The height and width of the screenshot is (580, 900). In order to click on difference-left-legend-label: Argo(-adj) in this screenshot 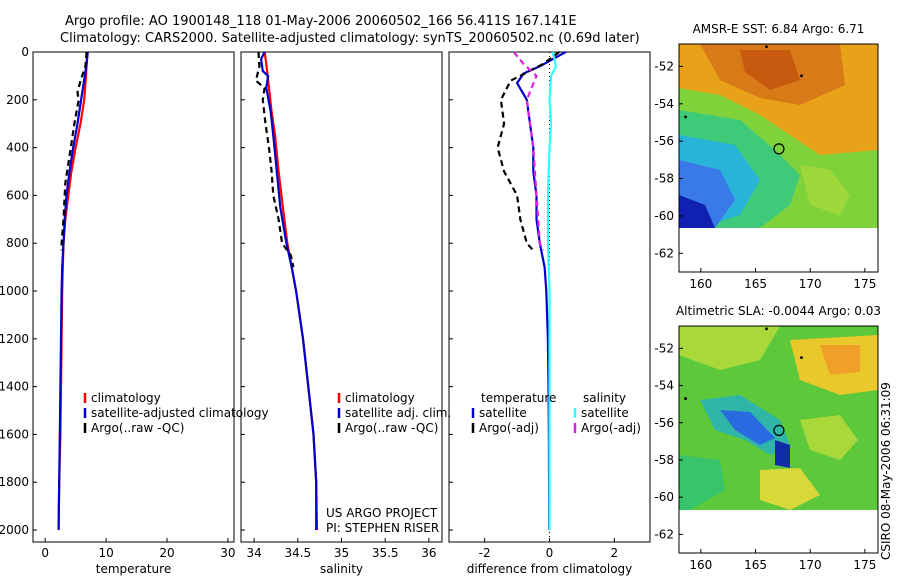, I will do `click(509, 428)`.